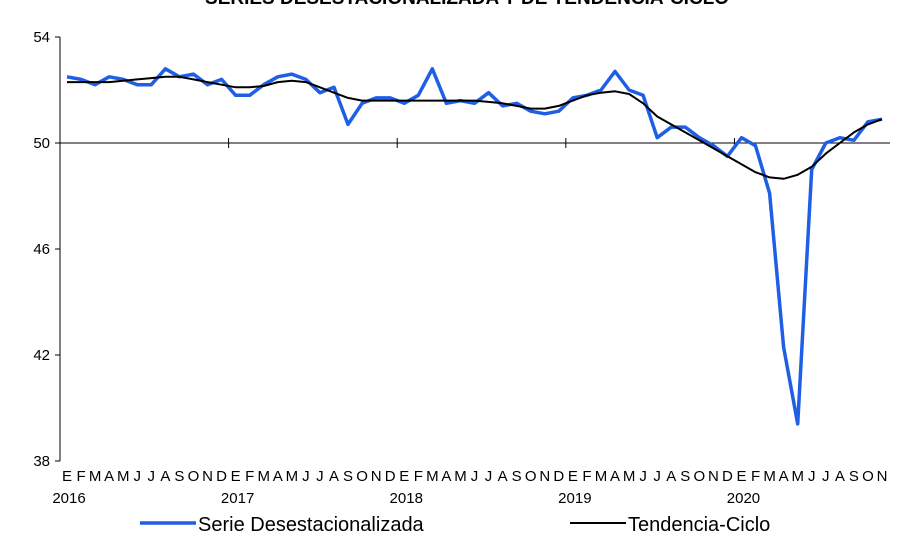  What do you see at coordinates (311, 523) in the screenshot?
I see `legend-label: Serie Desestacionalizada` at bounding box center [311, 523].